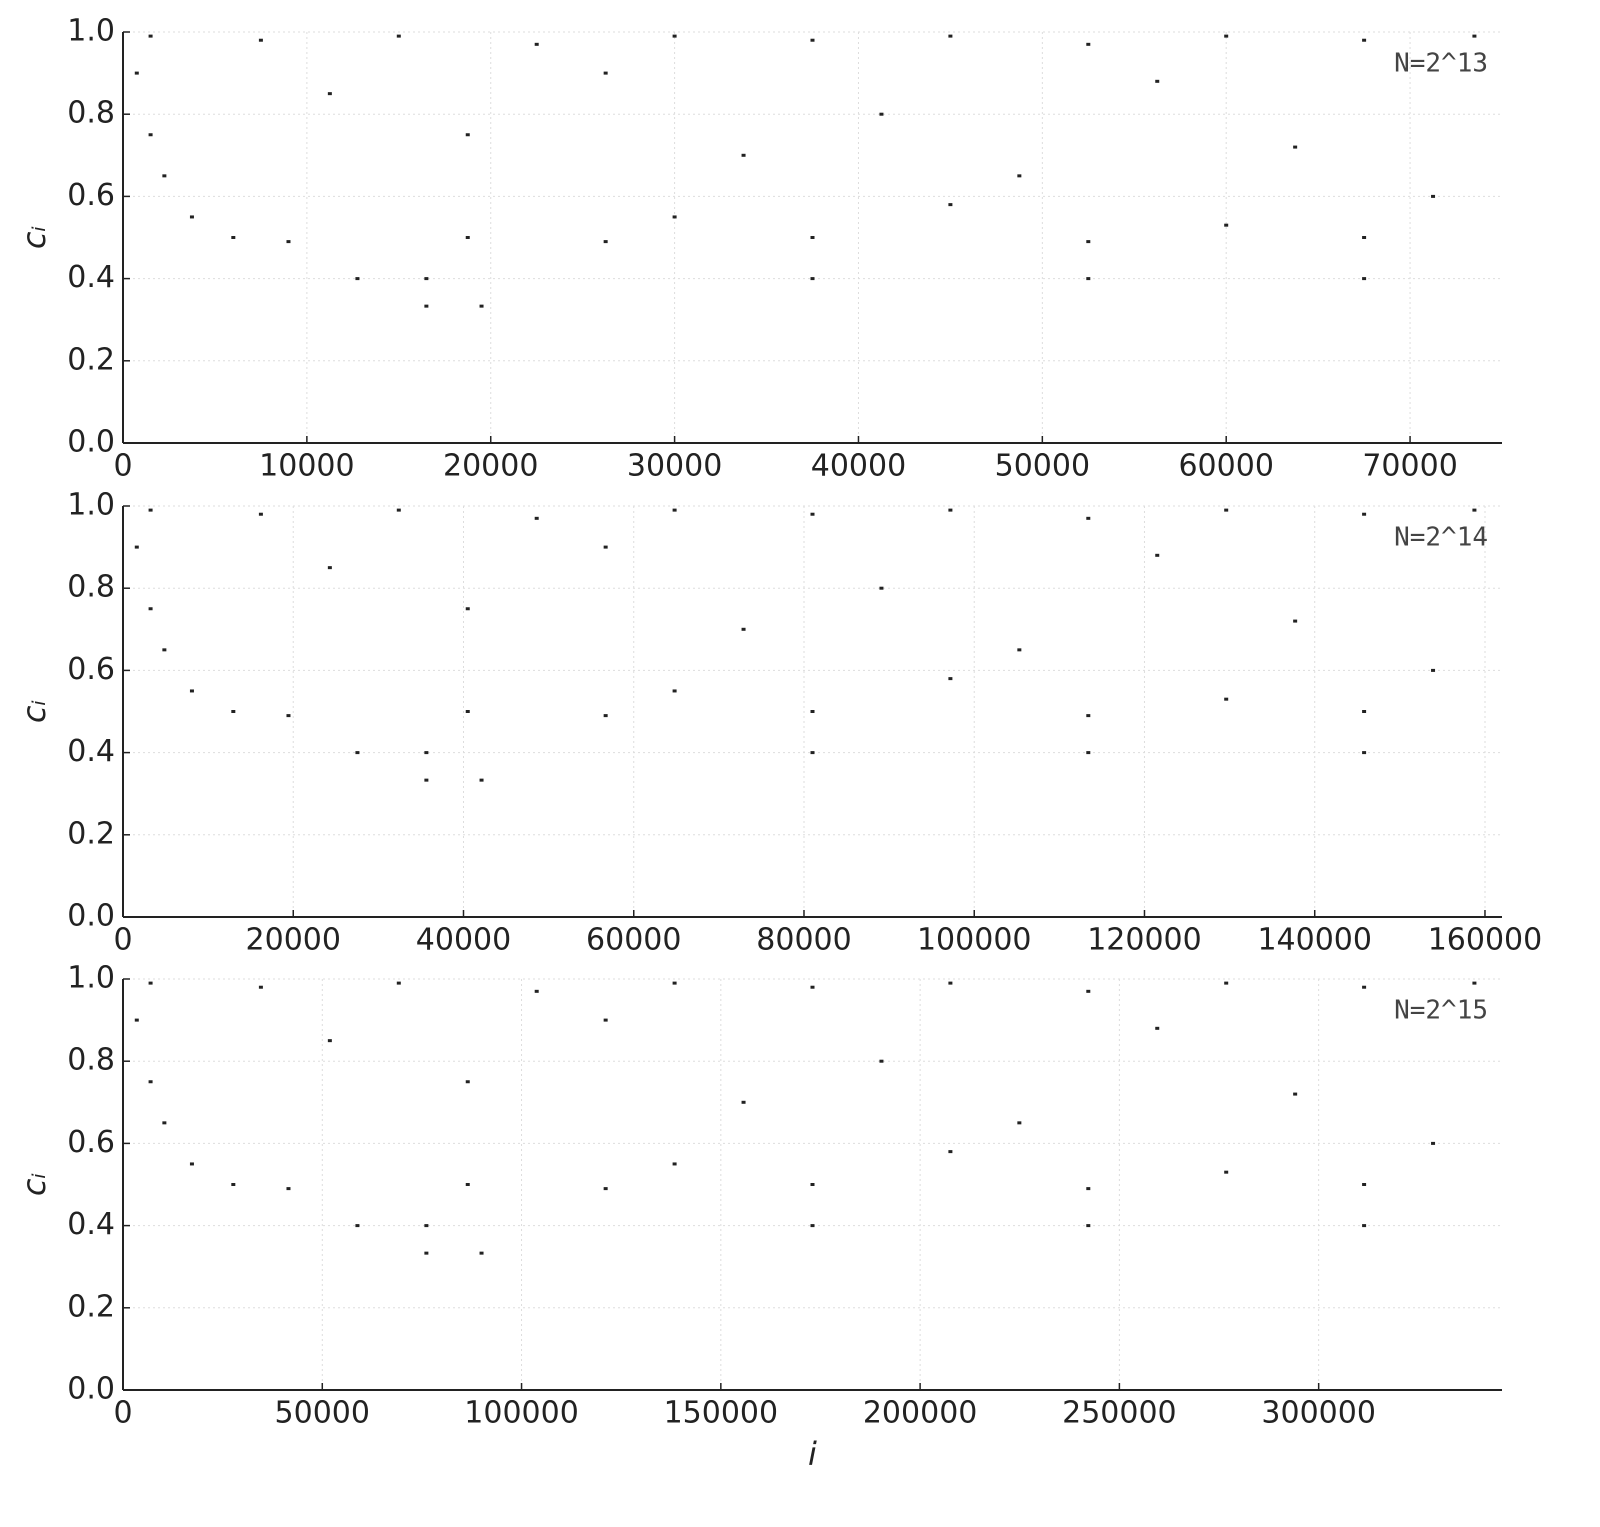 The height and width of the screenshot is (1527, 1600). I want to click on x-axis-label: i, so click(812, 1454).